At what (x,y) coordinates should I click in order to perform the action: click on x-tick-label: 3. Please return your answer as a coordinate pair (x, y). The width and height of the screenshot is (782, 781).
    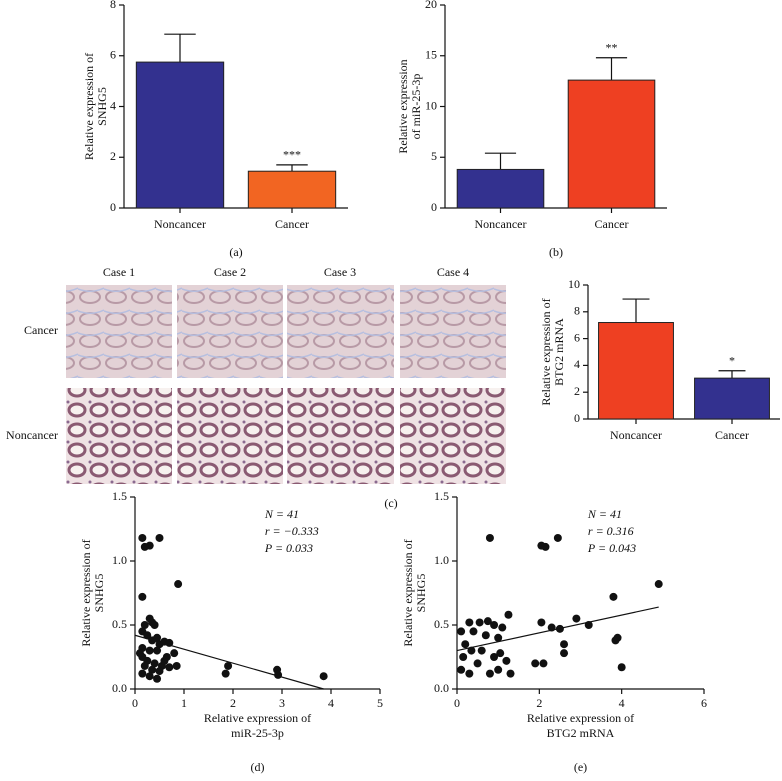
    Looking at the image, I should click on (282, 703).